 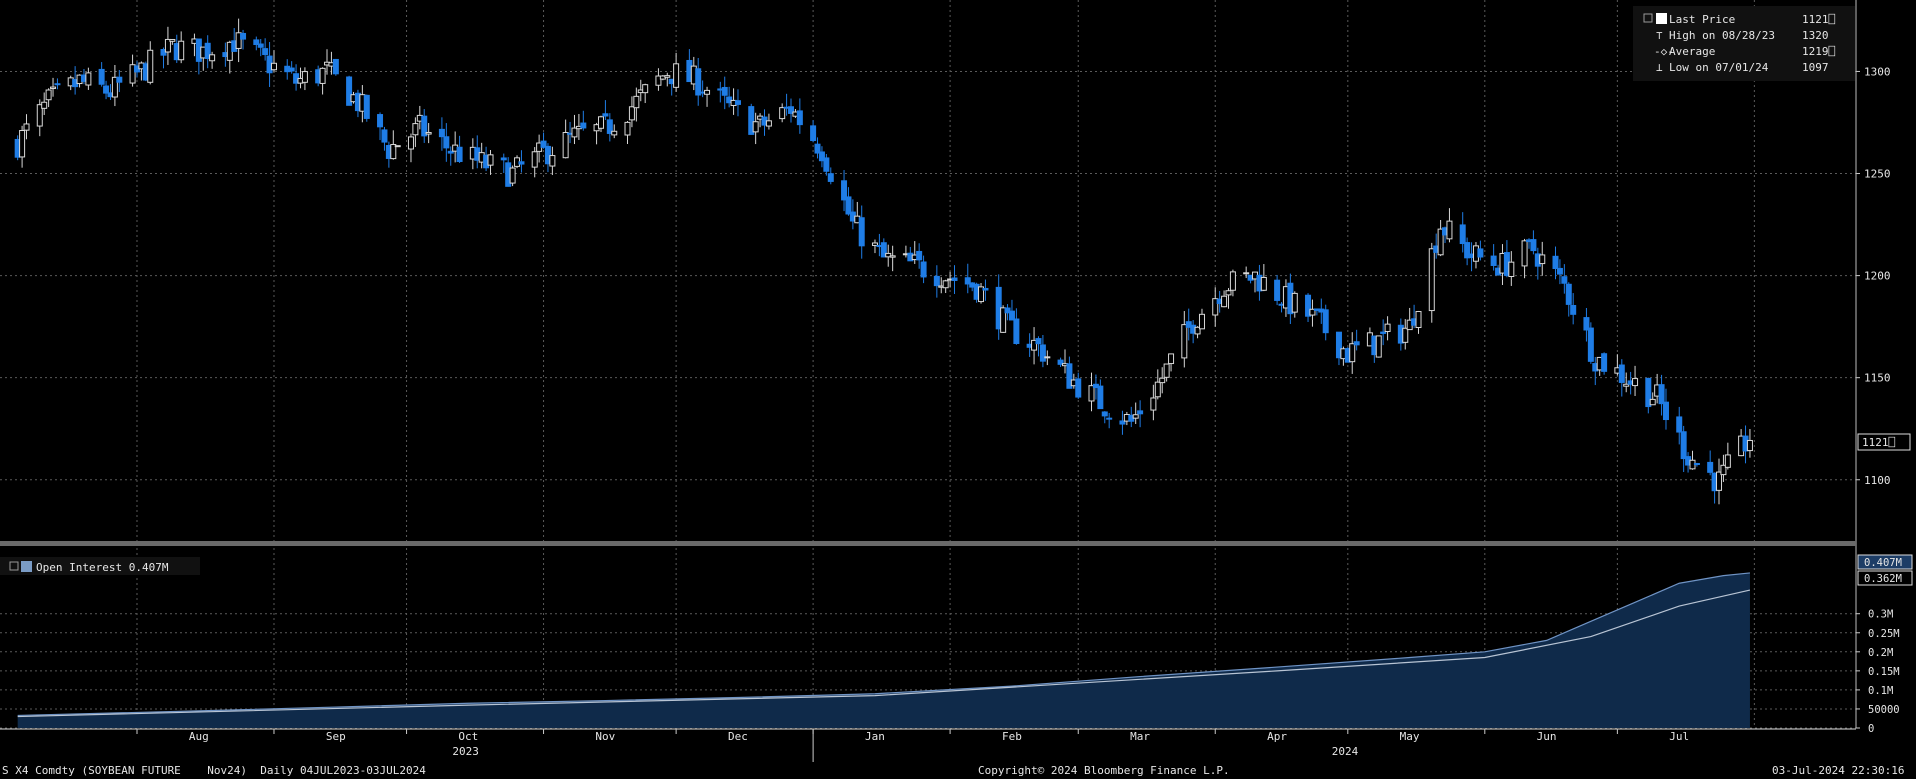 I want to click on legend-last-price-value: 1121⎕, so click(x=1818, y=19).